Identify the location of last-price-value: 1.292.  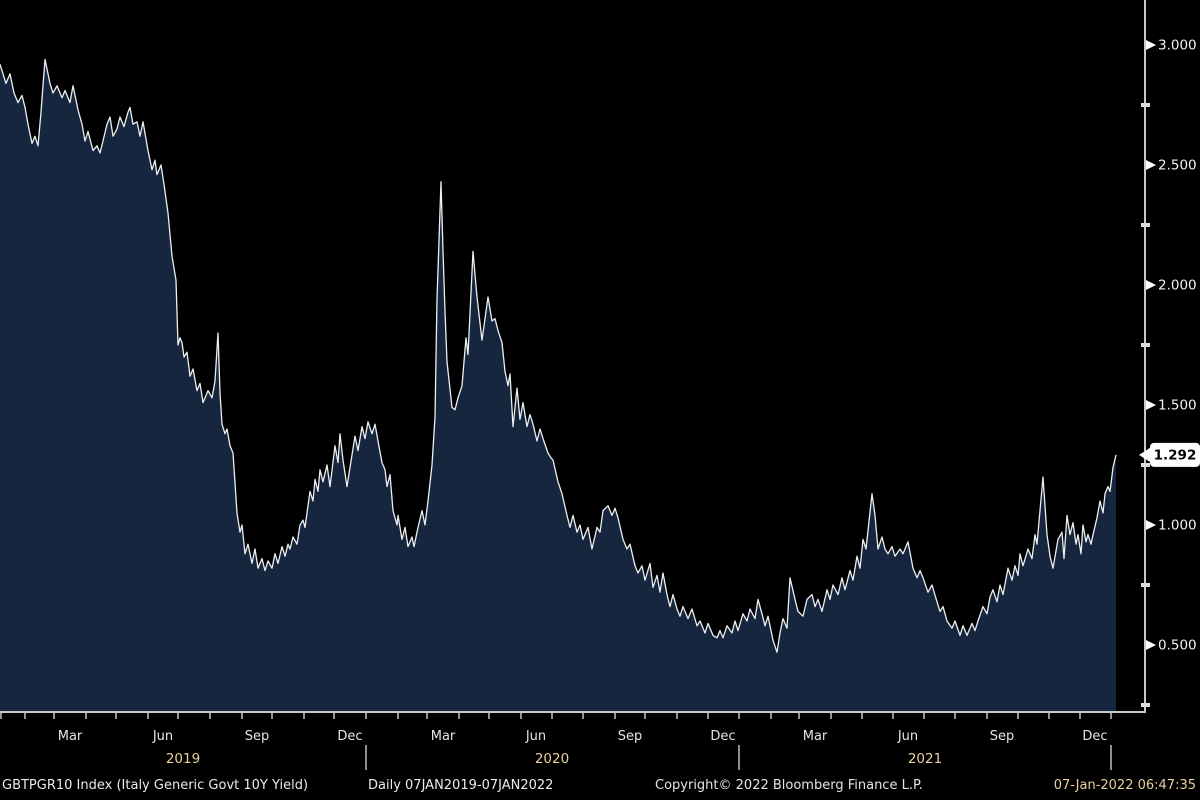
(1175, 456).